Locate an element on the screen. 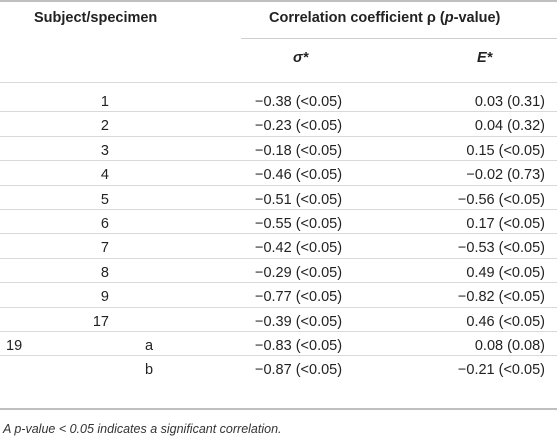 This screenshot has width=557, height=442. table-row: 5 −0.51 (<0.05) −0.56 (<0.05) is located at coordinates (278, 201).